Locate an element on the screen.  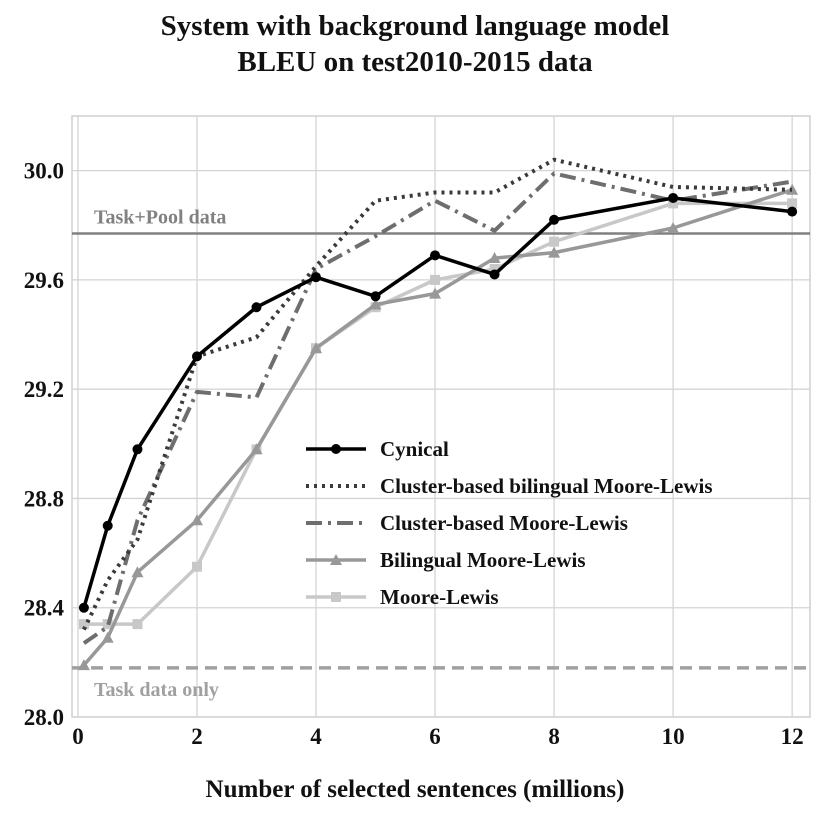
y-tick-label: 28.4 is located at coordinates (44, 608).